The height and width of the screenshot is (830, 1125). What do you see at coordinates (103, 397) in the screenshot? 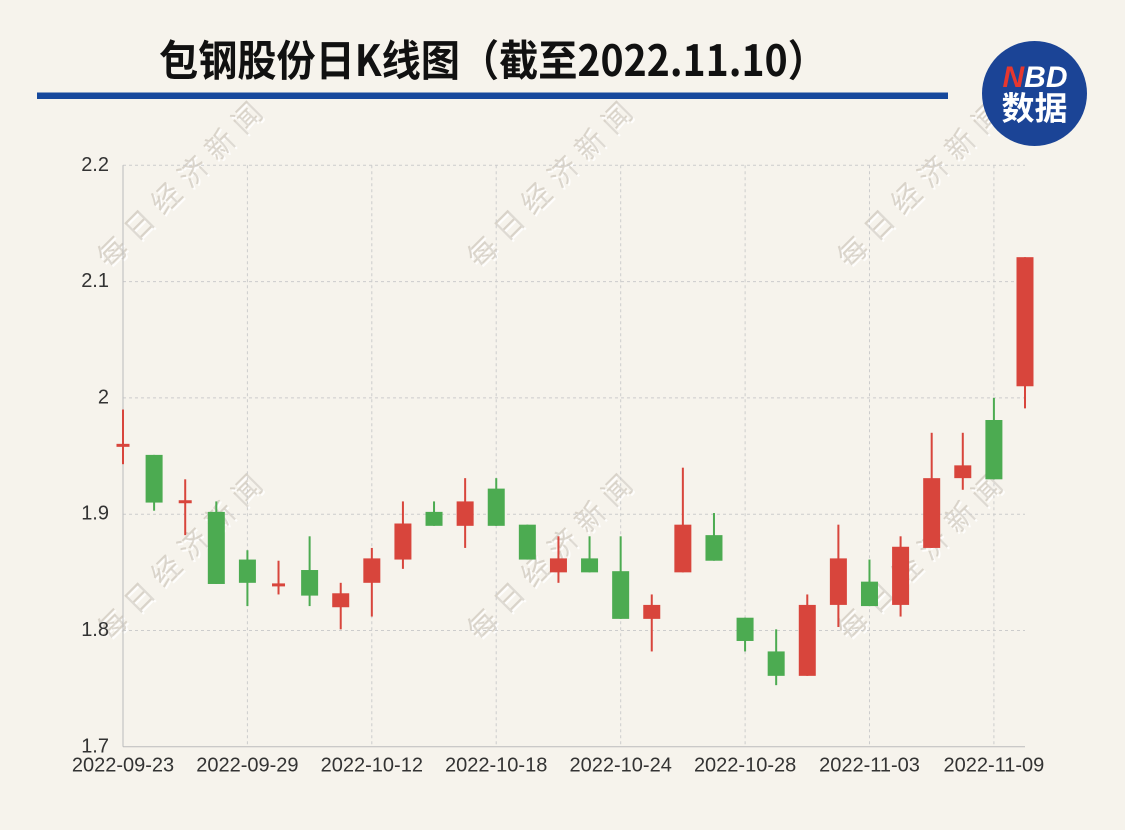
I see `svg-text: 2` at bounding box center [103, 397].